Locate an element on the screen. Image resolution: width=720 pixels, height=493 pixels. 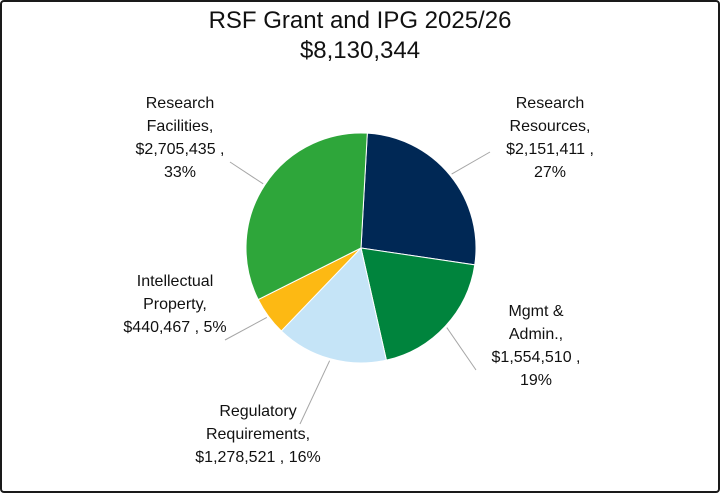
label-line: 33% is located at coordinates (180, 172).